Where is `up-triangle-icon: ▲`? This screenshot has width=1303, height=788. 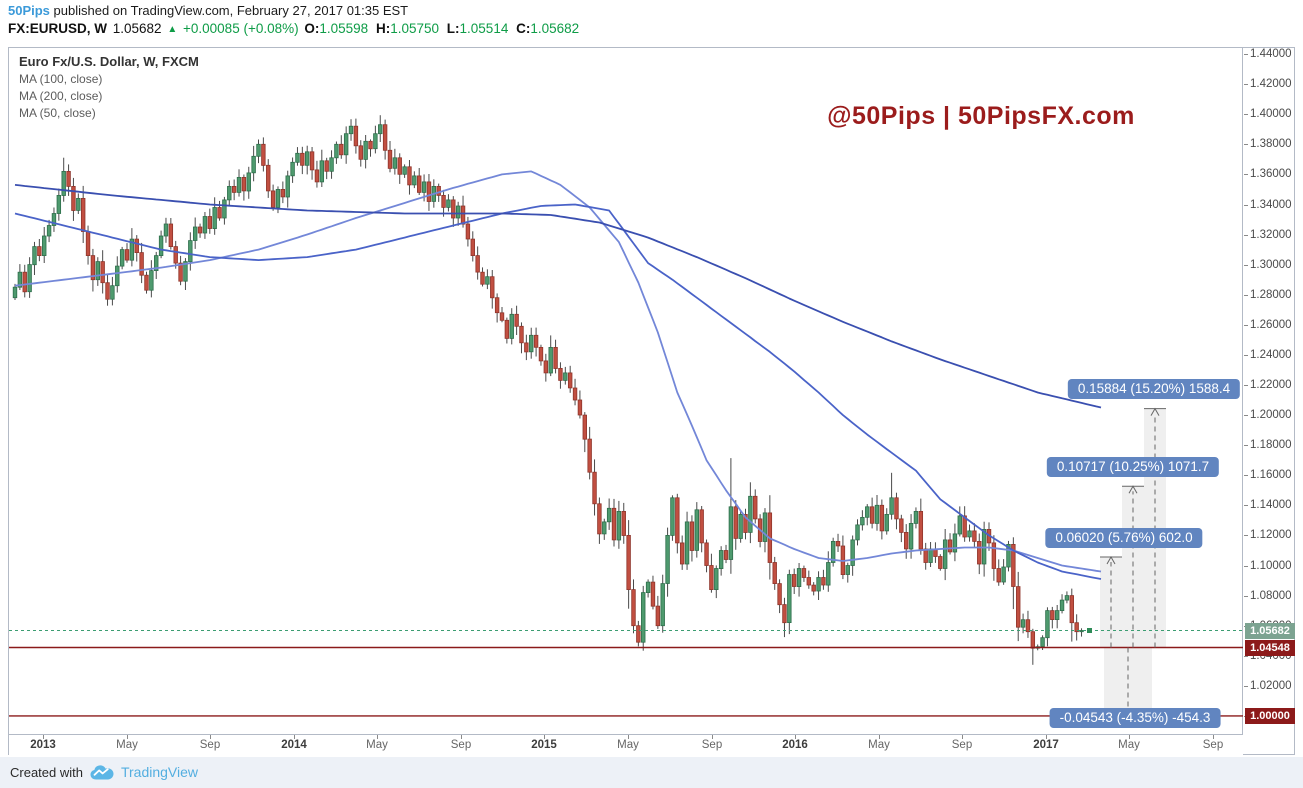 up-triangle-icon: ▲ is located at coordinates (172, 29).